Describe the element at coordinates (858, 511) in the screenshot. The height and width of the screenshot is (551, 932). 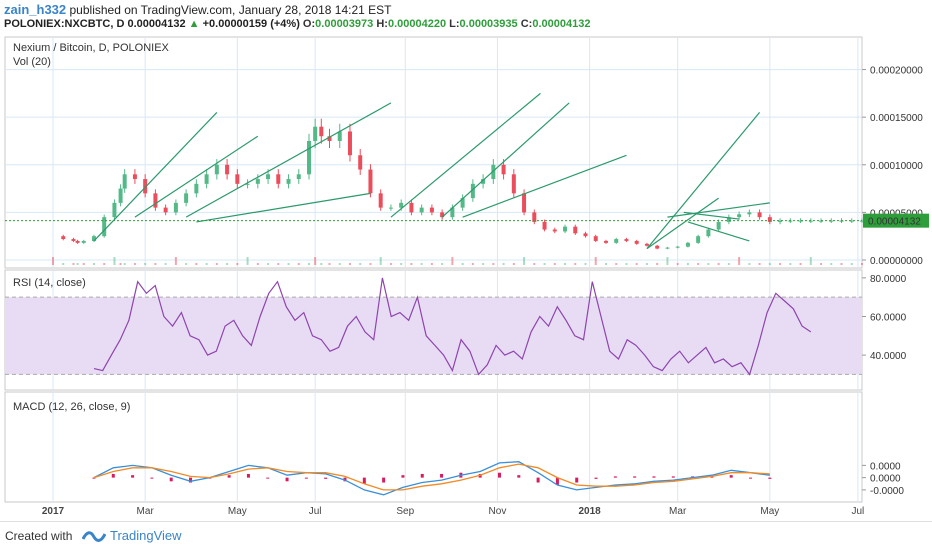
I see `x-tick-label: Jul` at that location.